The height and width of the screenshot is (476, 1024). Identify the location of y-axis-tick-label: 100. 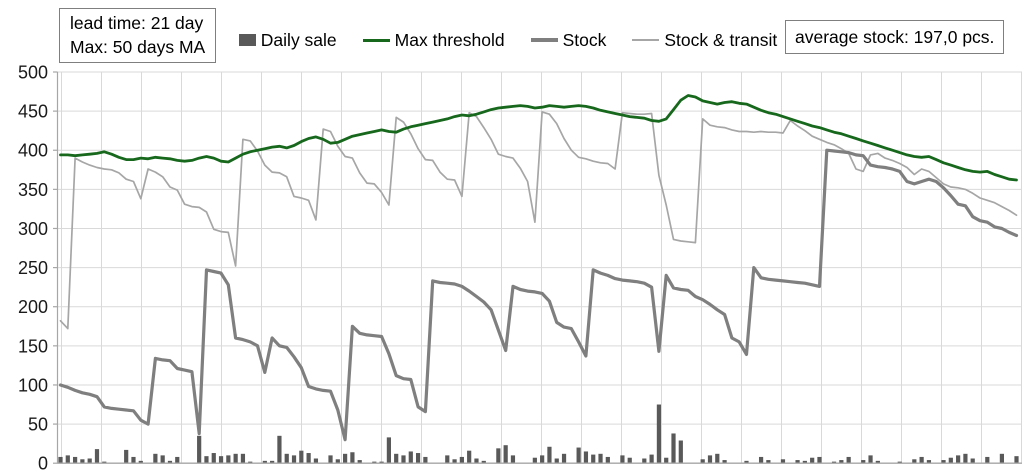
(33, 385).